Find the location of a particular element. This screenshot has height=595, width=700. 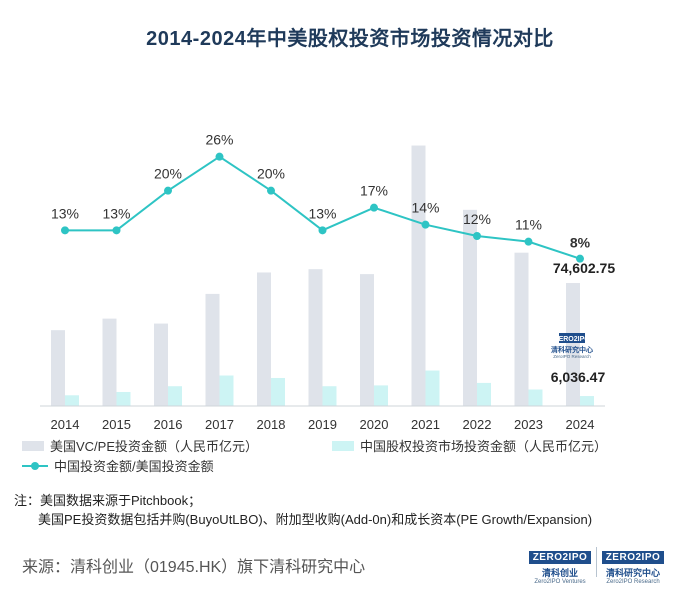

watermark-brand: ZERO2IPO is located at coordinates (572, 339).